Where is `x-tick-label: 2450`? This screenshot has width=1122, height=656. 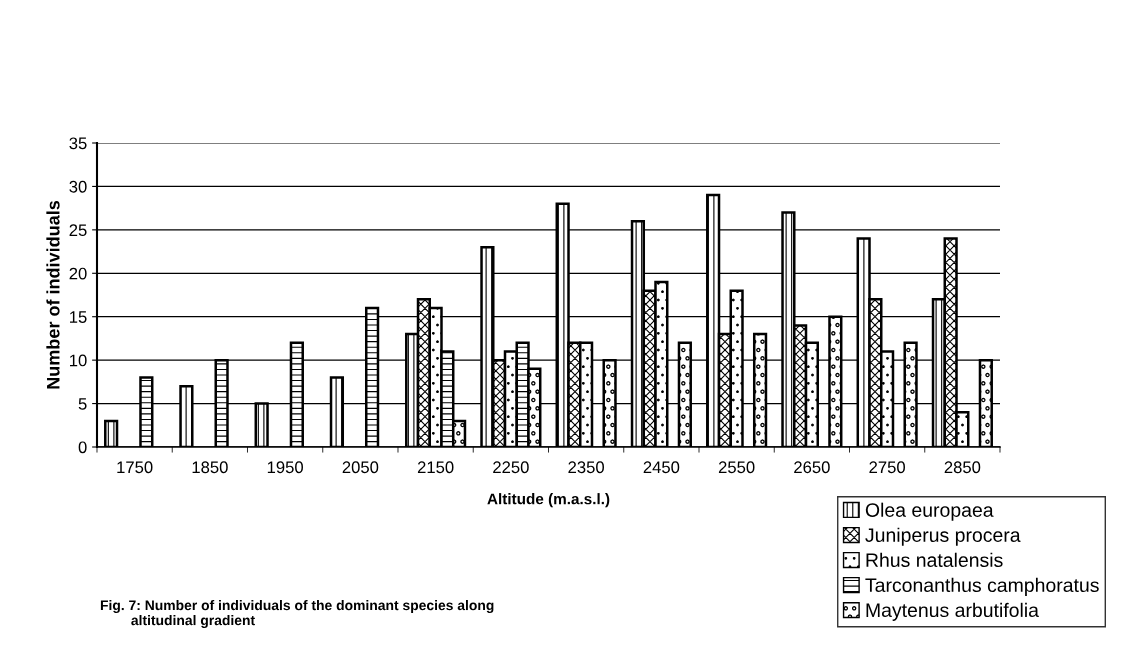
x-tick-label: 2450 is located at coordinates (661, 467).